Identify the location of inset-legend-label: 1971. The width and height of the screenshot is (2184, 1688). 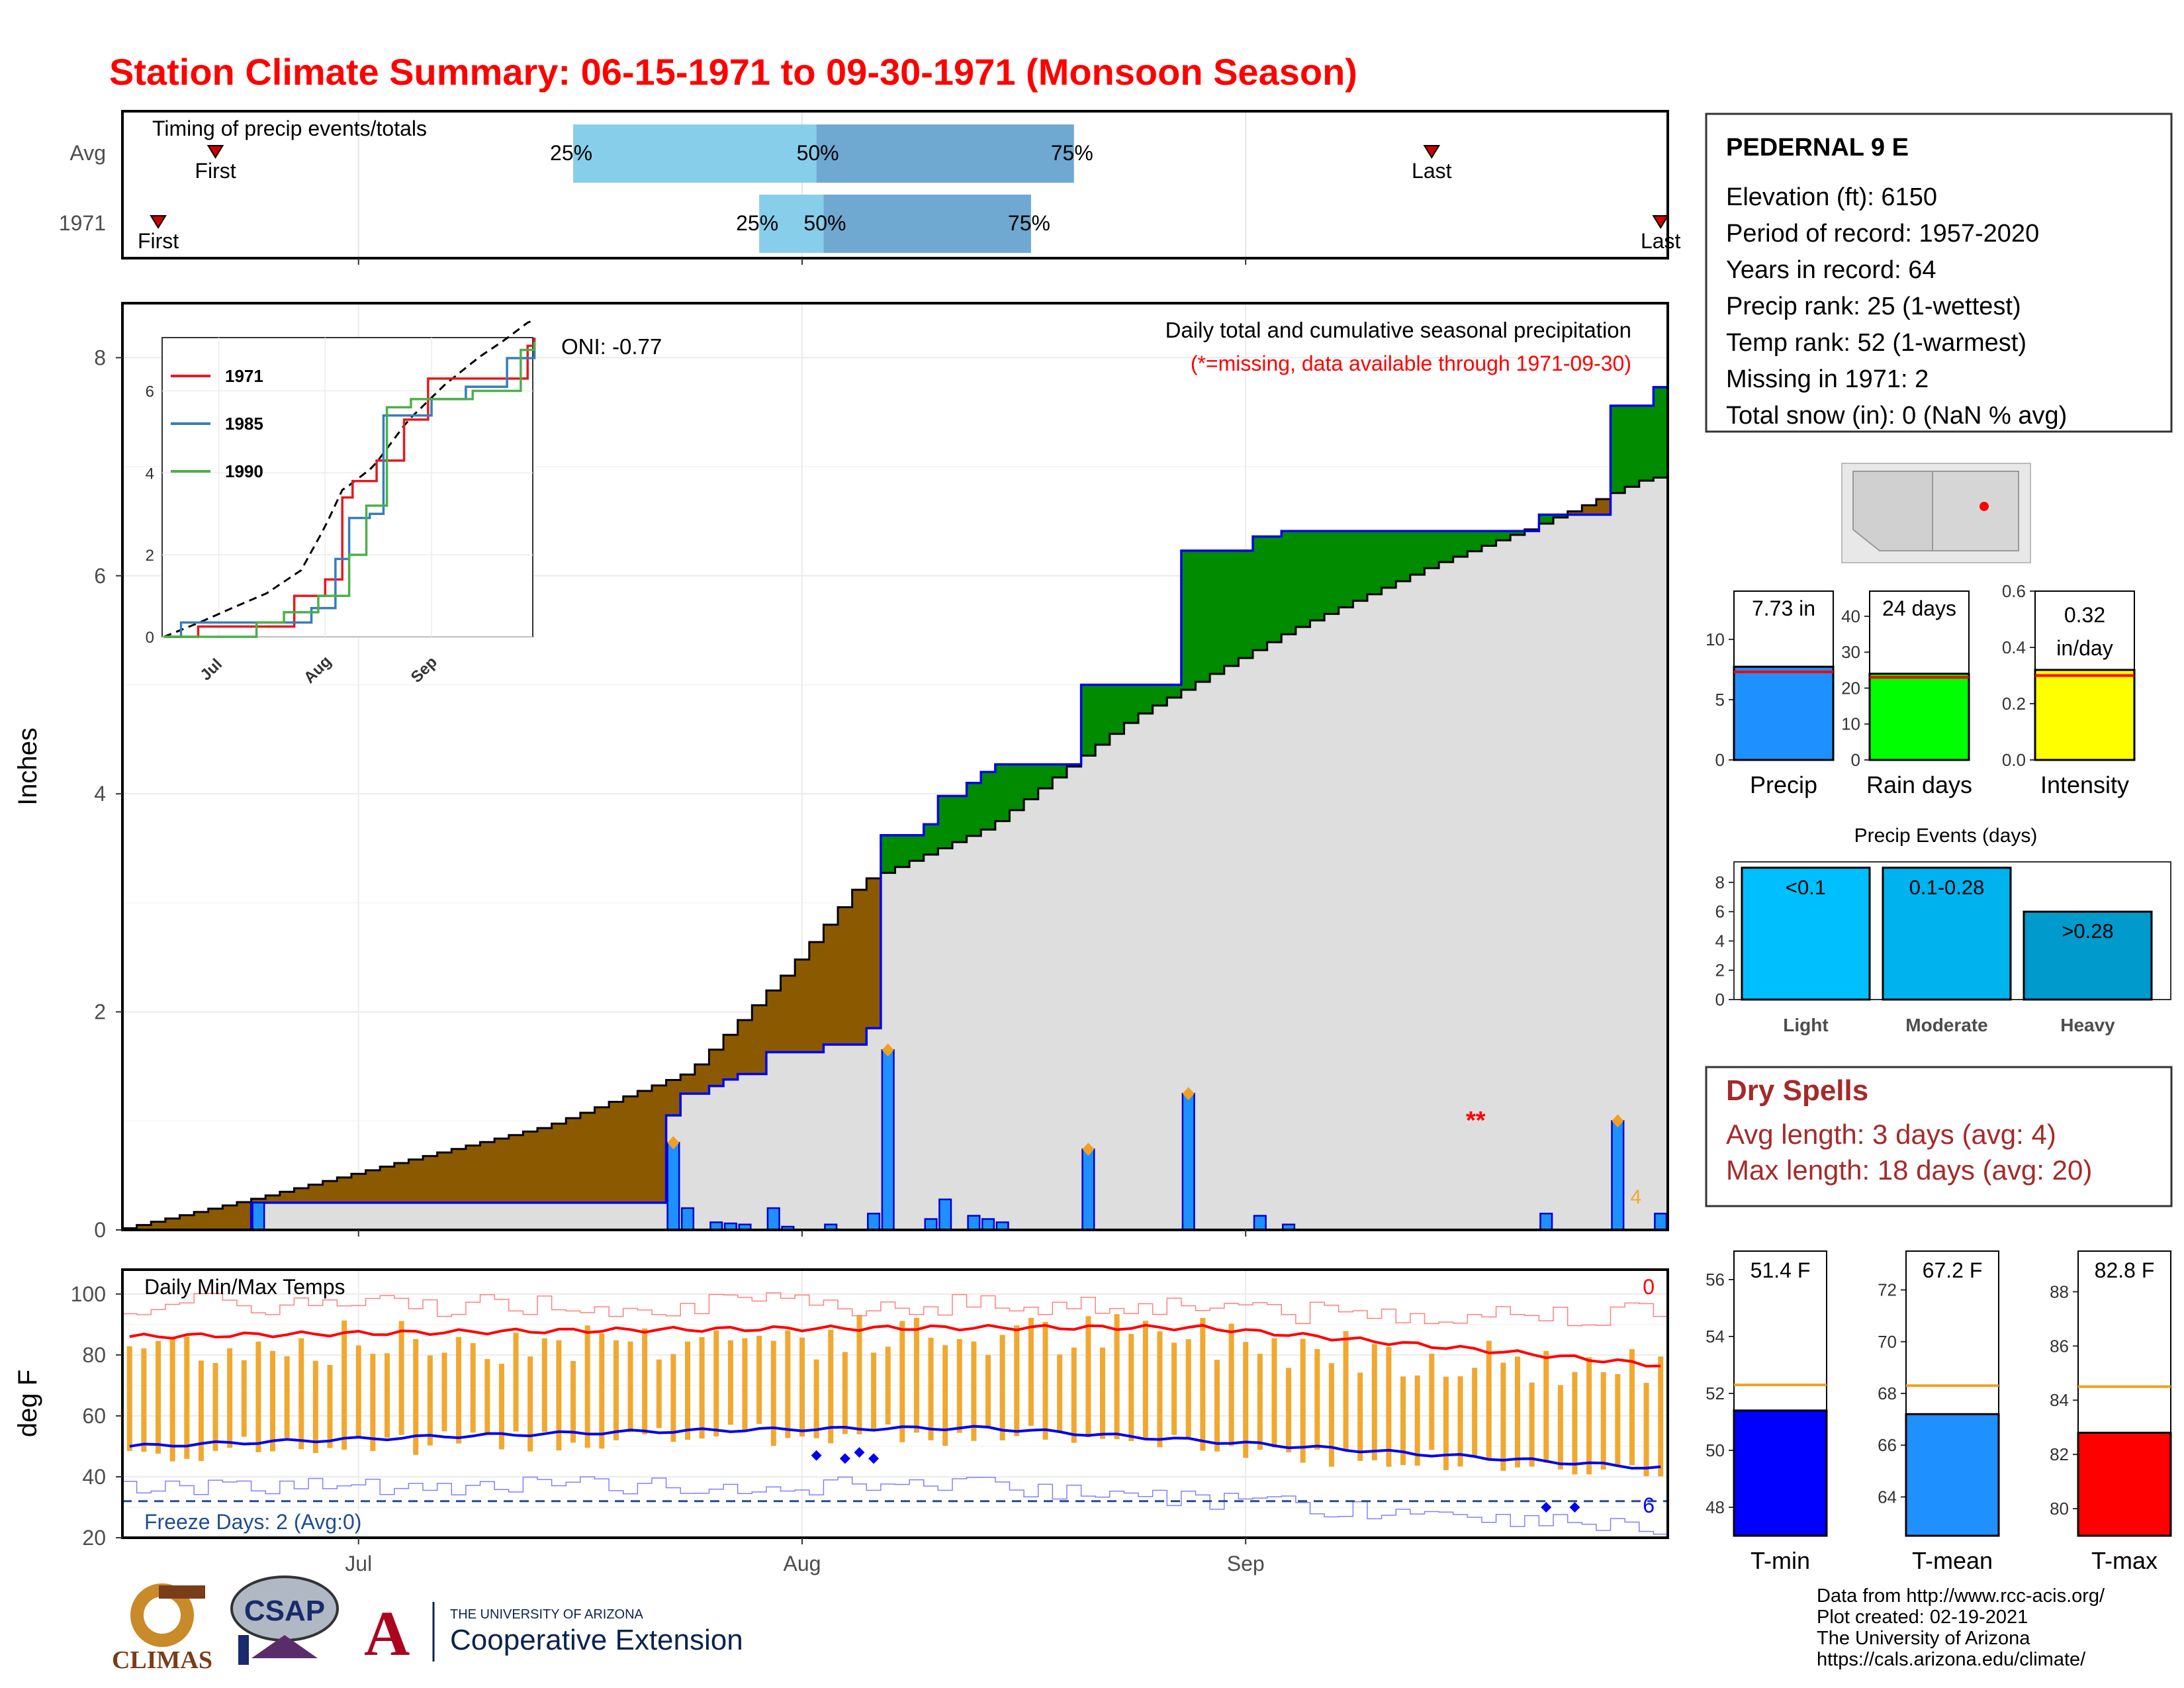
(244, 376).